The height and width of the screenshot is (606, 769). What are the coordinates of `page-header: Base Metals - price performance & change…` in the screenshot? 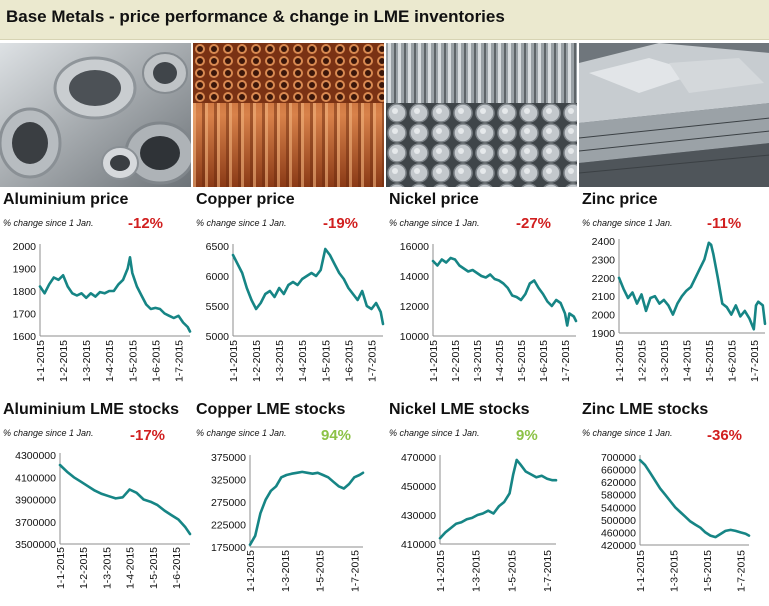 It's located at (384, 20).